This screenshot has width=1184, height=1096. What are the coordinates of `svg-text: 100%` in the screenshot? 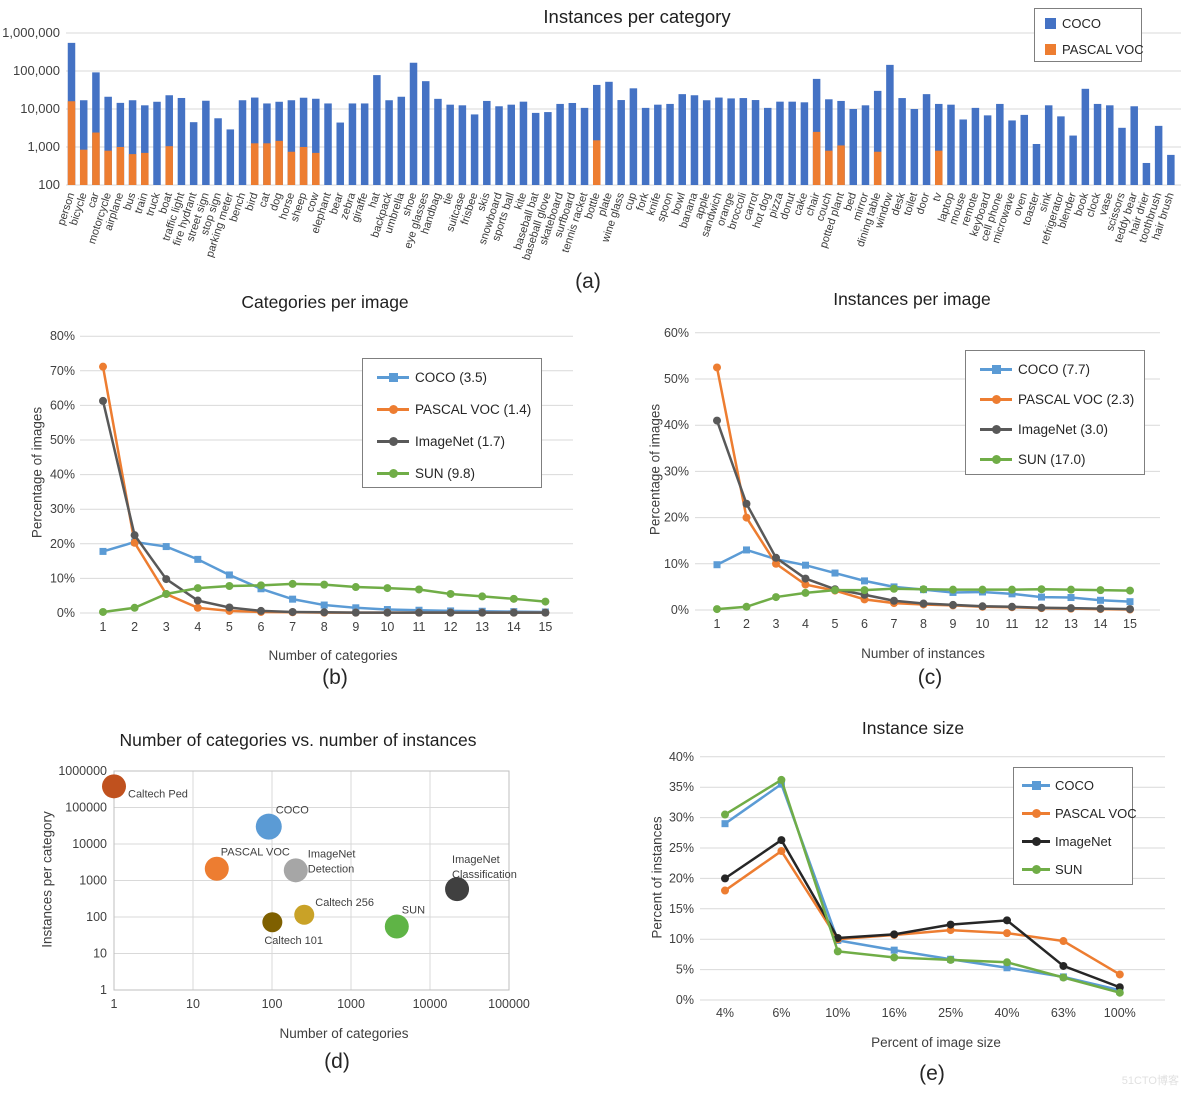 It's located at (1120, 1013).